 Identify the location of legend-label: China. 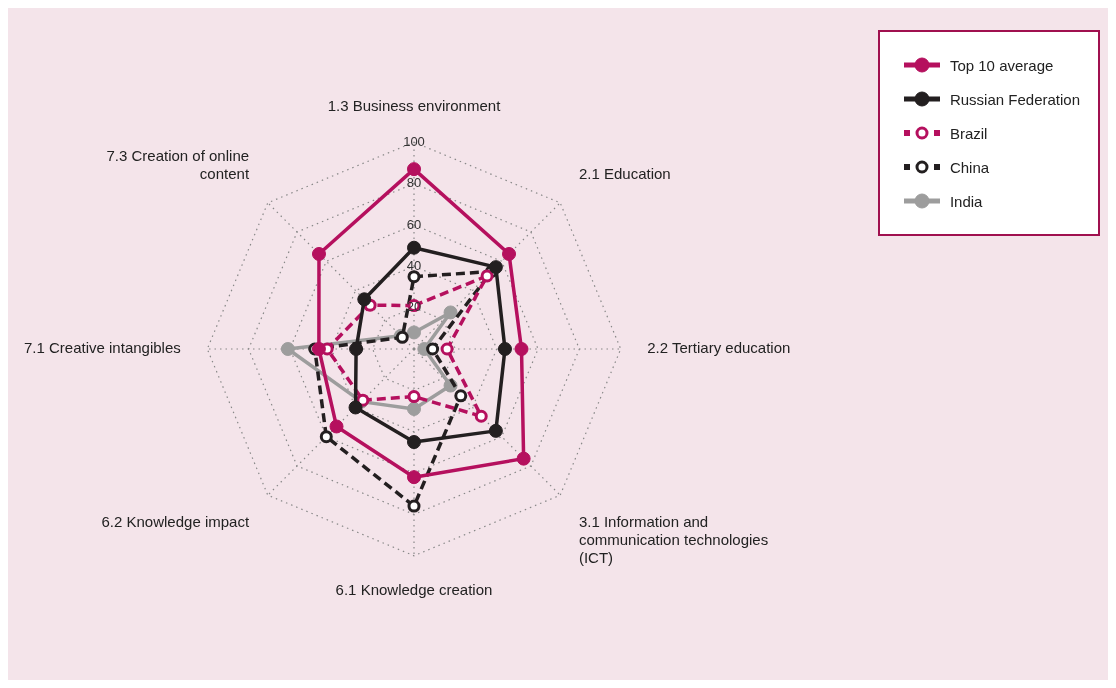
(969, 167).